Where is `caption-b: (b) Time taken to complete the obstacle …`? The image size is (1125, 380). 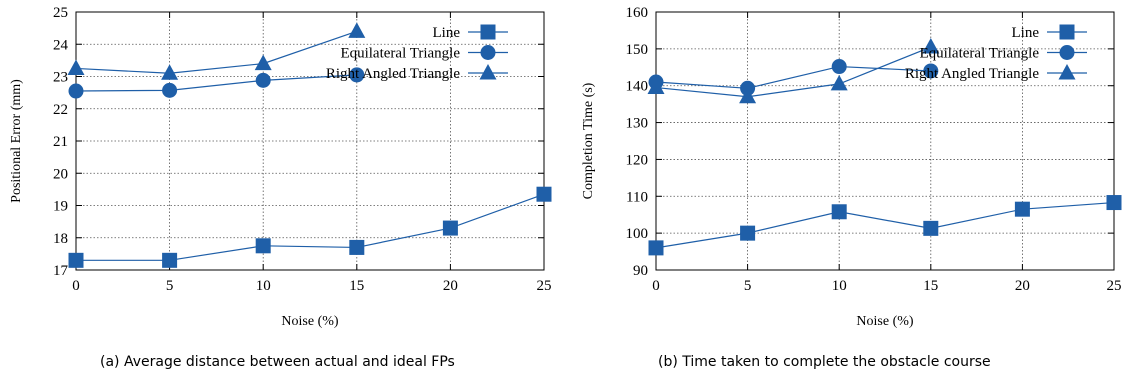 caption-b: (b) Time taken to complete the obstacle … is located at coordinates (824, 362).